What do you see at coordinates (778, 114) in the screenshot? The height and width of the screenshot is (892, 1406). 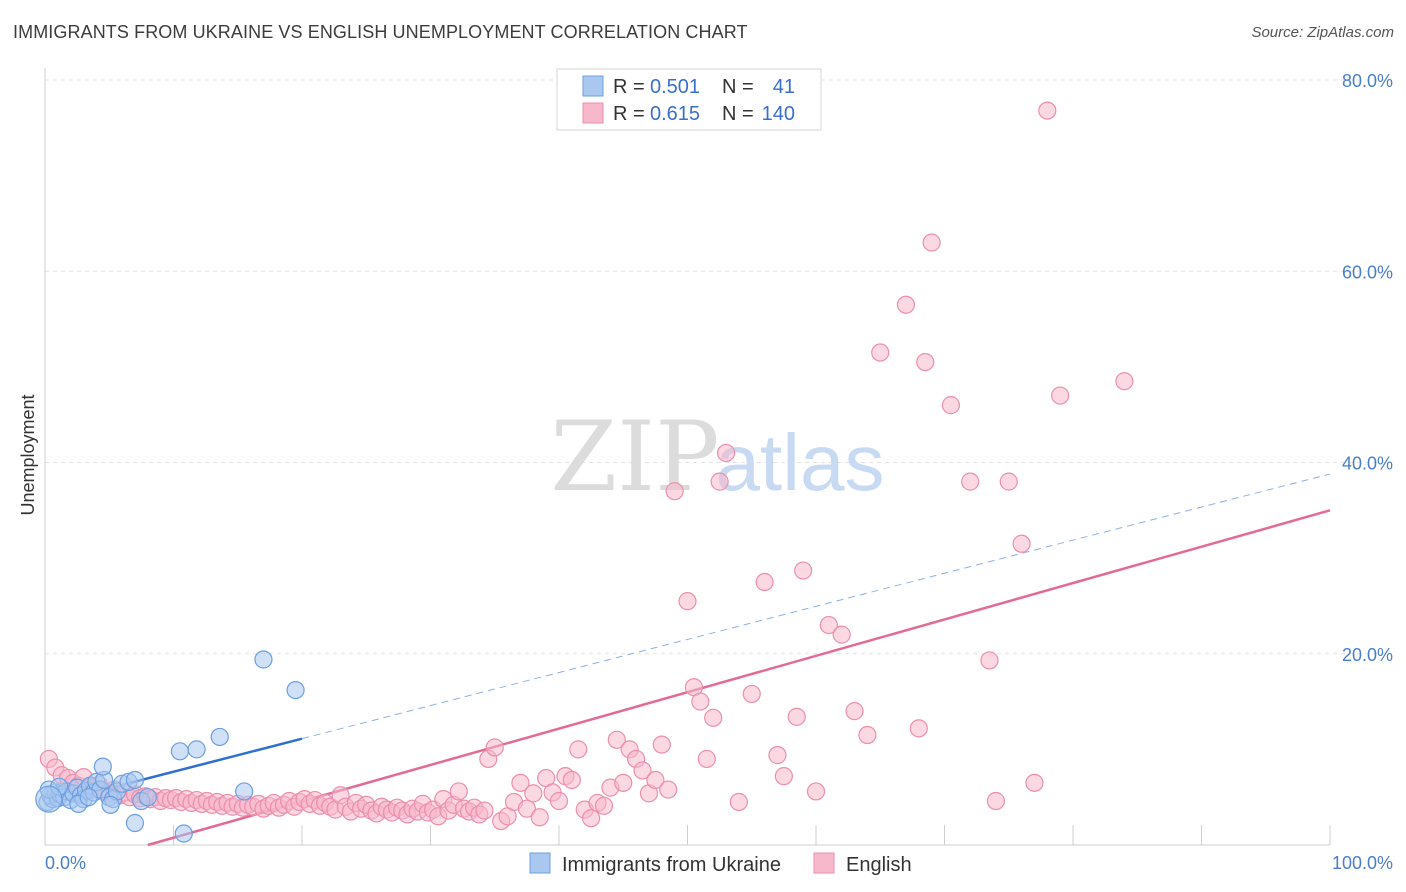 I see `legend-n-value: 140` at bounding box center [778, 114].